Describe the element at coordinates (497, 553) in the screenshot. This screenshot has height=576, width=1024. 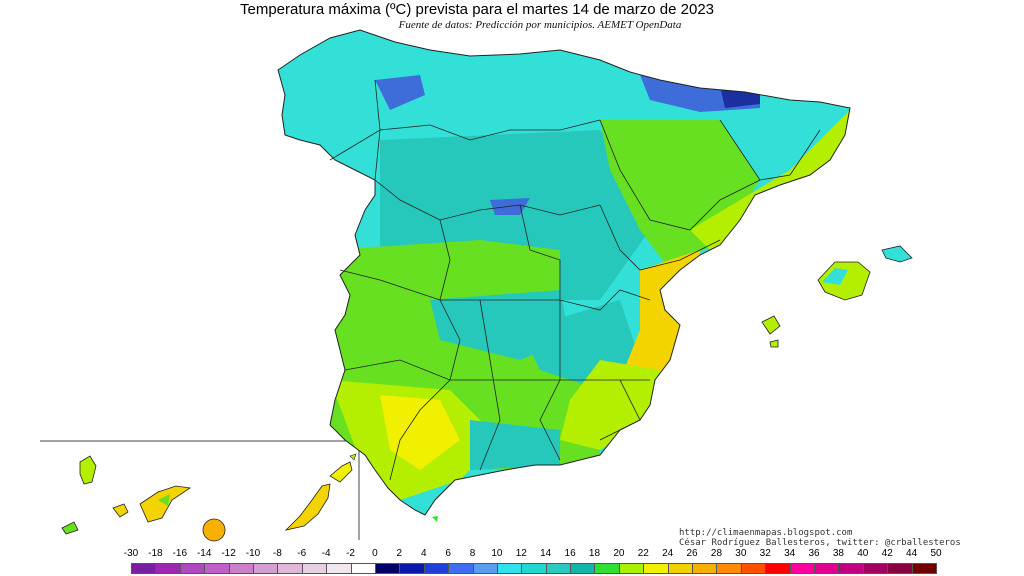
I see `legend-tick: 10` at that location.